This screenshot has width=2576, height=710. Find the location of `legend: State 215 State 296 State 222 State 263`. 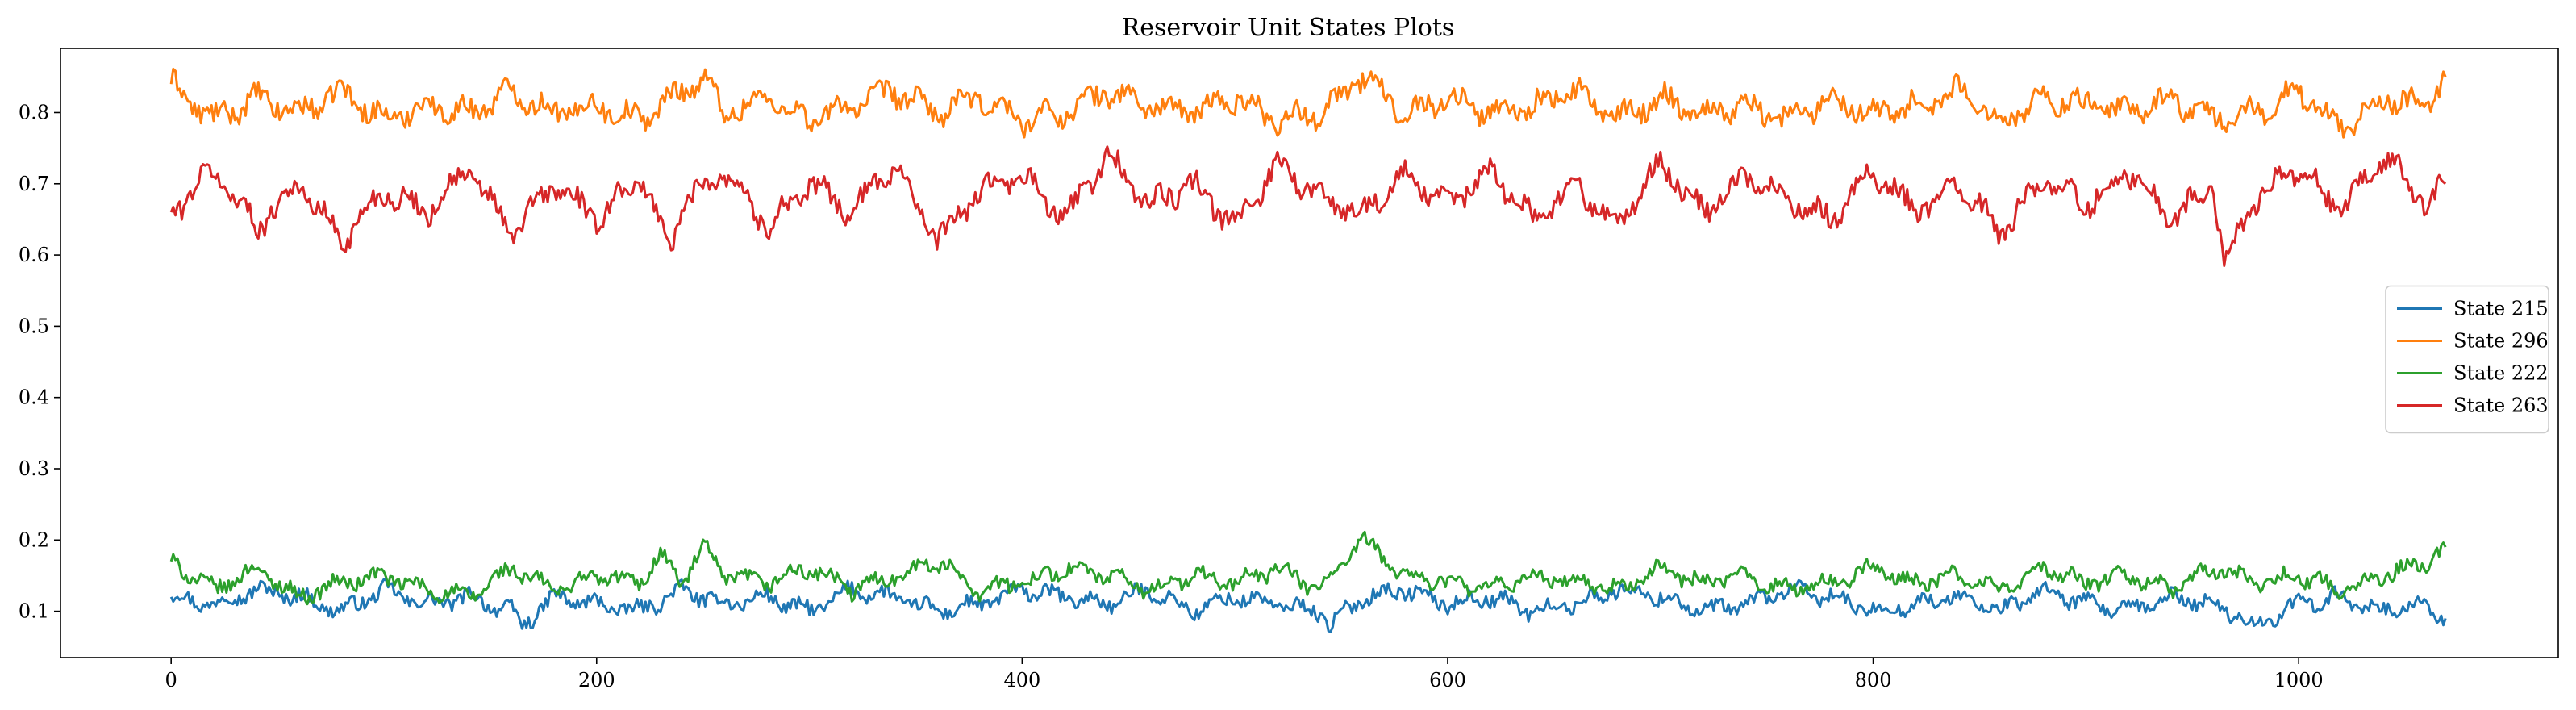

legend: State 215 State 296 State 222 State 263 is located at coordinates (2467, 359).